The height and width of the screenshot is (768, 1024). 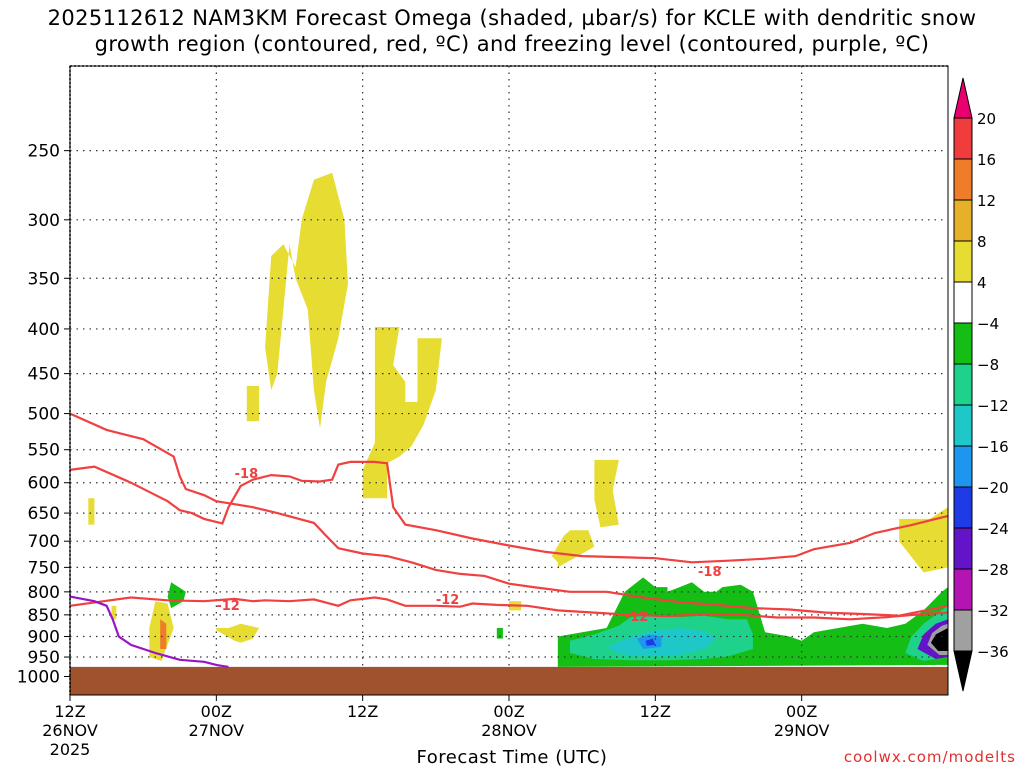 I want to click on y-tick-label-550: 550, so click(x=44, y=451).